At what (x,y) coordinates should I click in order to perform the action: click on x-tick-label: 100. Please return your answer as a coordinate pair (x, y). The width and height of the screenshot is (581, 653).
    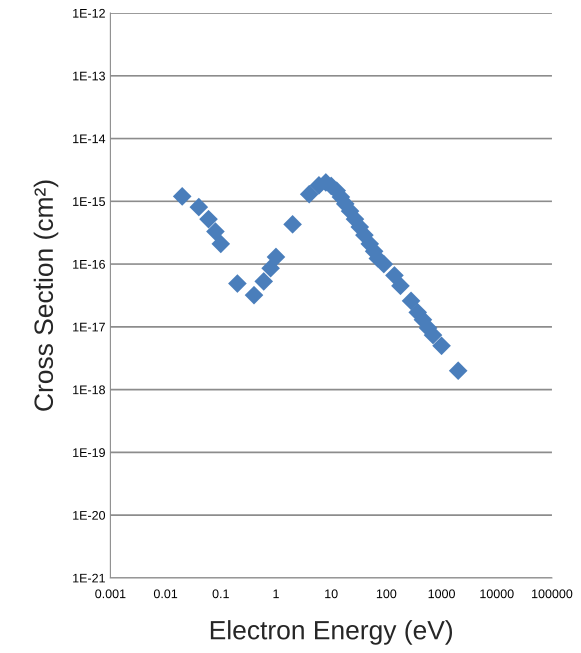
    Looking at the image, I should click on (386, 593).